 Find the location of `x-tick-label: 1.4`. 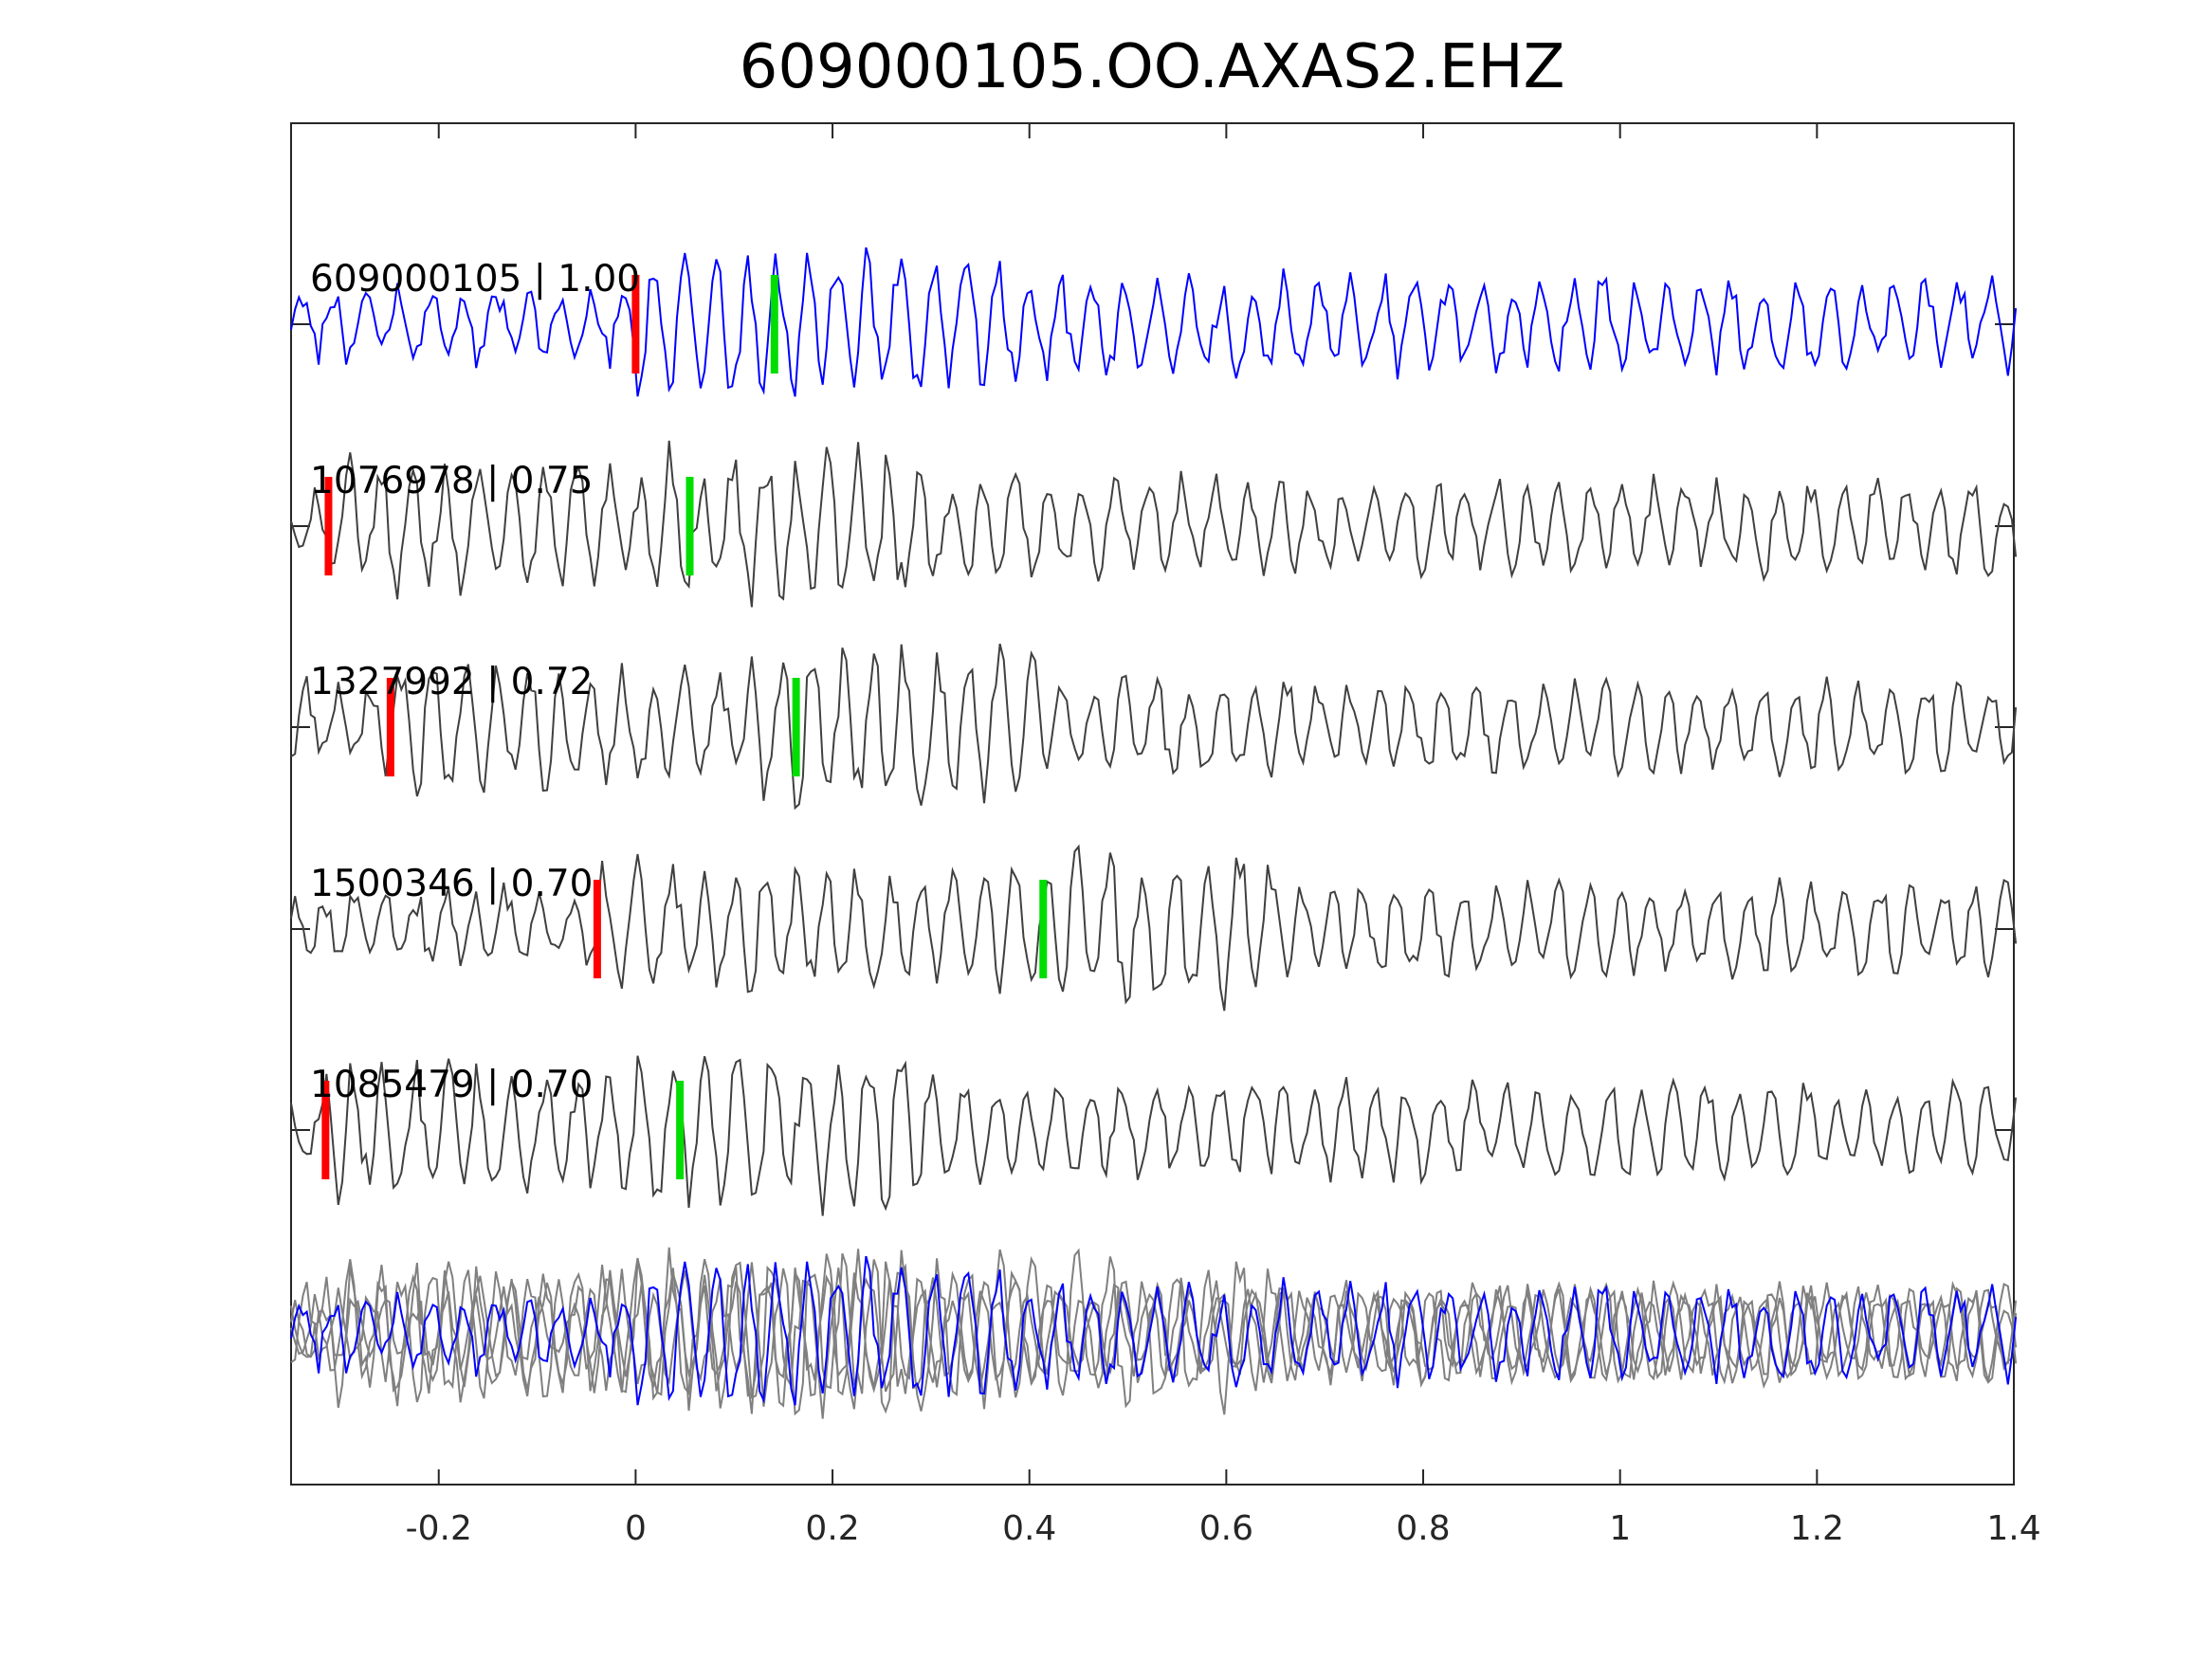

x-tick-label: 1.4 is located at coordinates (2013, 1528).